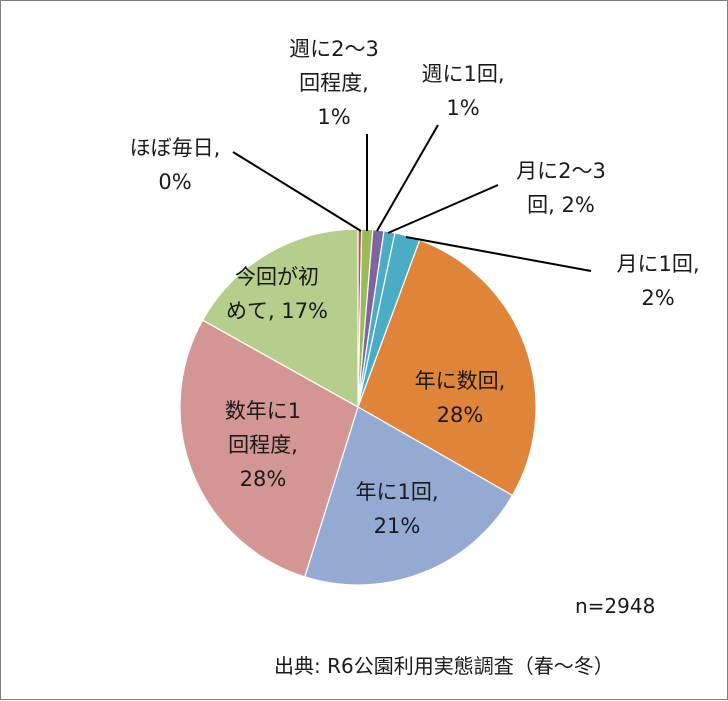  I want to click on slice-label-line: 21%, so click(397, 526).